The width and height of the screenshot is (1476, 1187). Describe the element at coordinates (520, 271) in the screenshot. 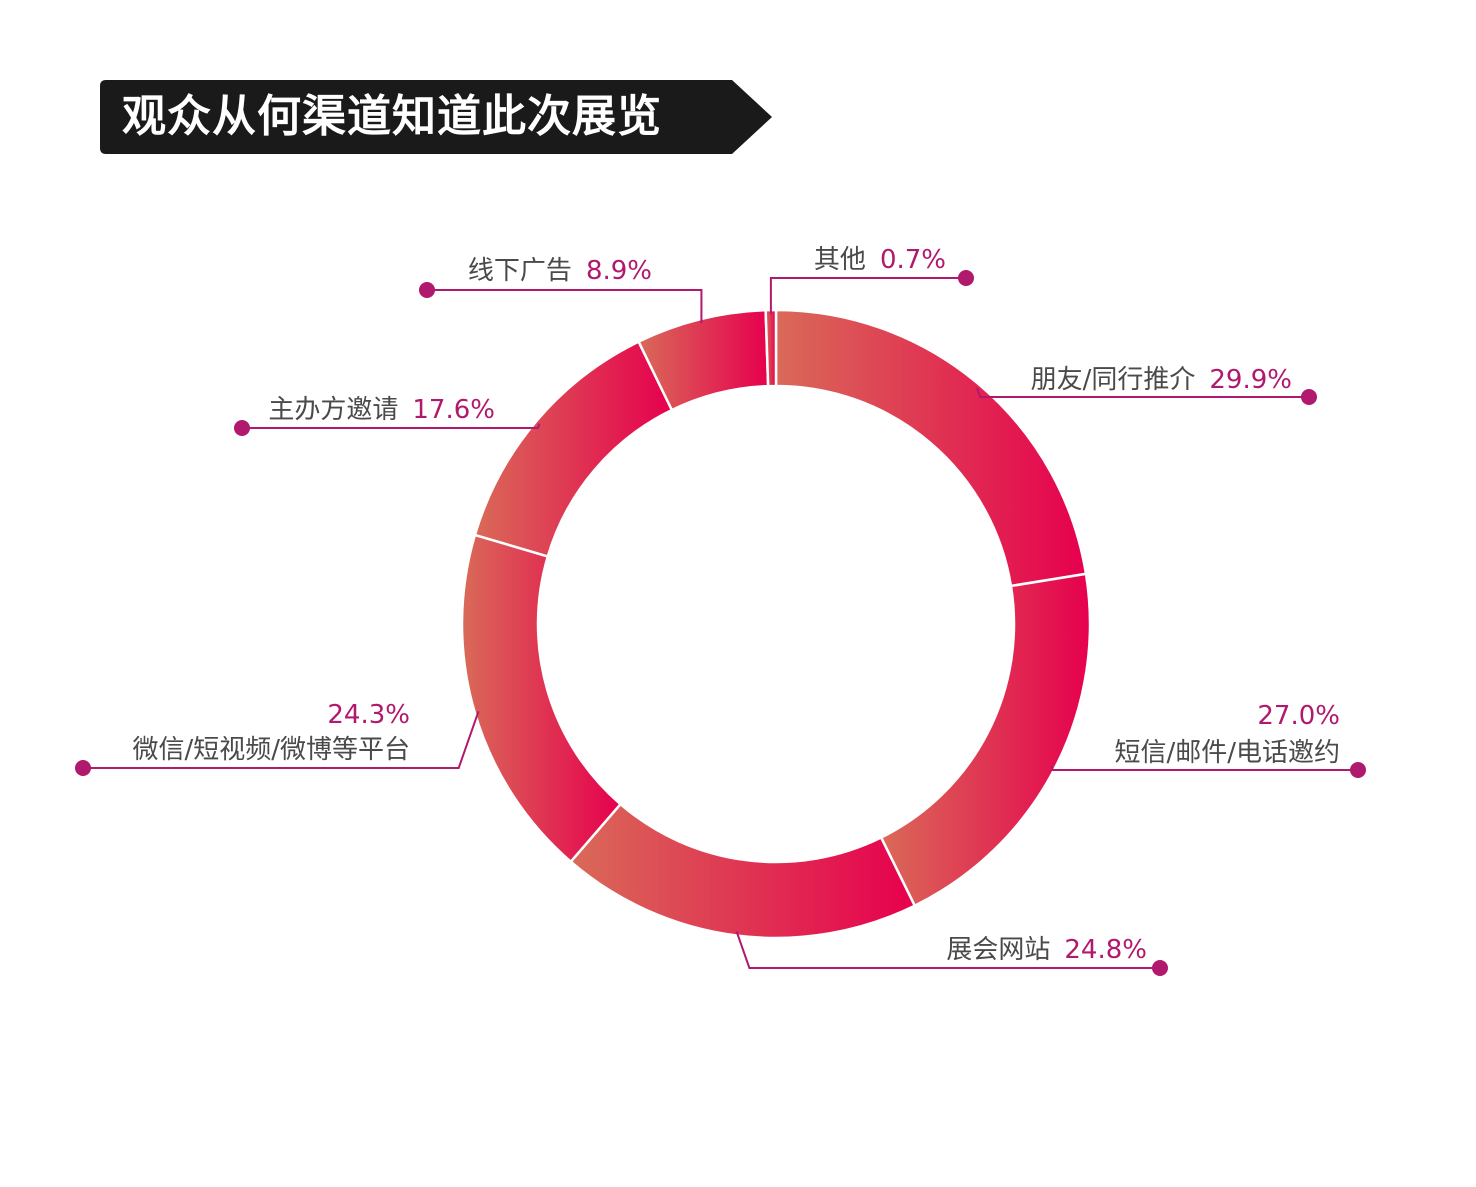

I see `slice-name-label: 线下广告` at that location.